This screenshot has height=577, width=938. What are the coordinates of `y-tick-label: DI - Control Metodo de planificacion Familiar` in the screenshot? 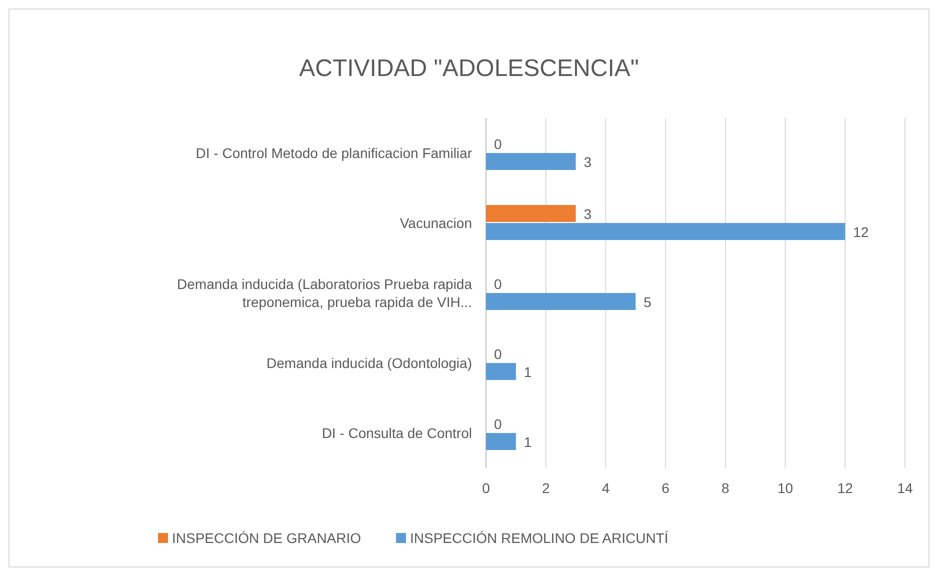 It's located at (334, 153).